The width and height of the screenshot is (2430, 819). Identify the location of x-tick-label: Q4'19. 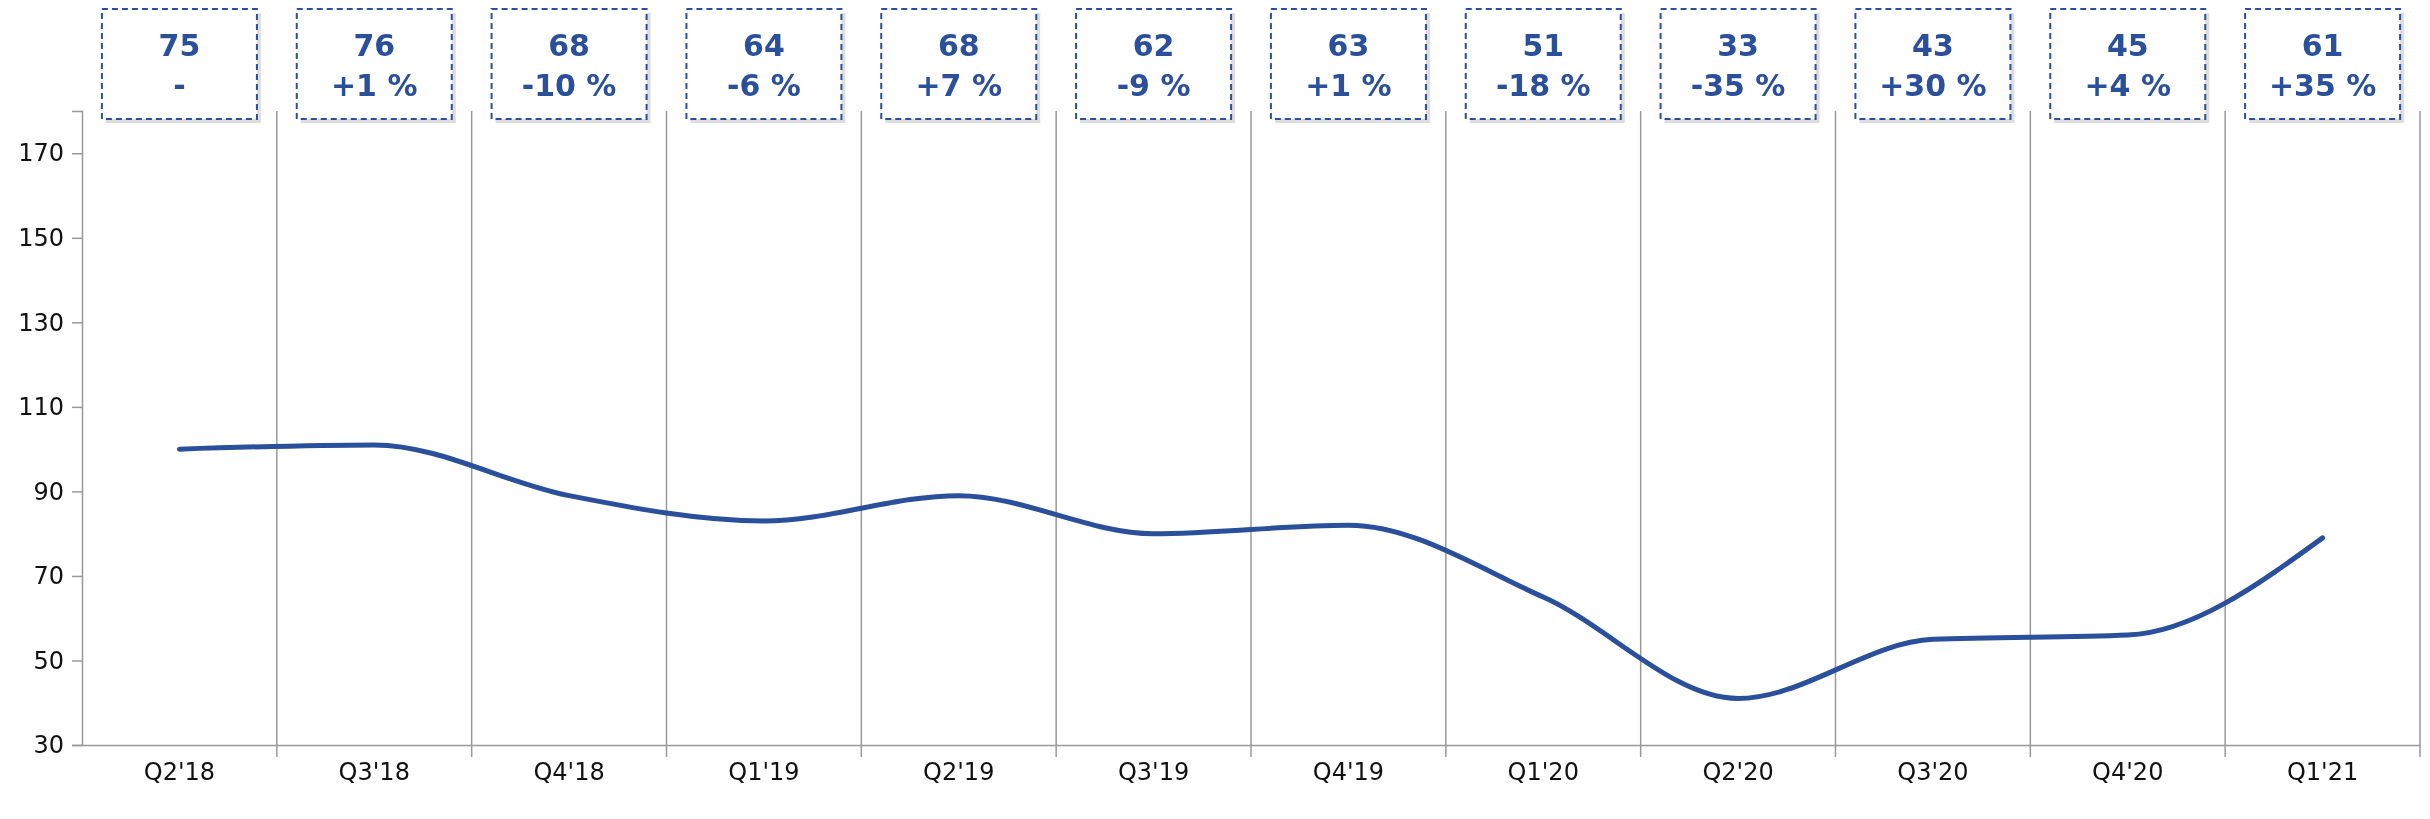
(1348, 772).